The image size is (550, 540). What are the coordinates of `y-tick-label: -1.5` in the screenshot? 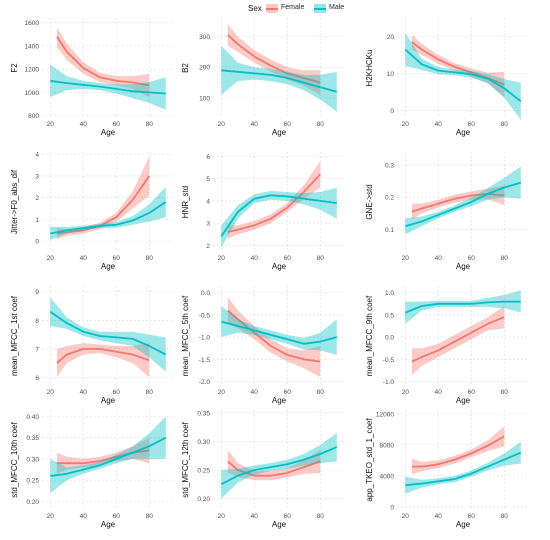 It's located at (205, 360).